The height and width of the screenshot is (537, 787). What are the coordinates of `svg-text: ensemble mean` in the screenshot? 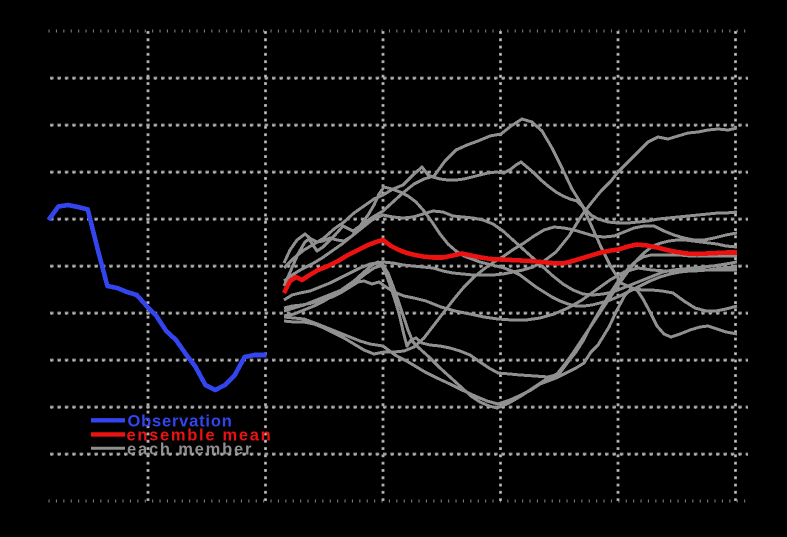 It's located at (200, 435).